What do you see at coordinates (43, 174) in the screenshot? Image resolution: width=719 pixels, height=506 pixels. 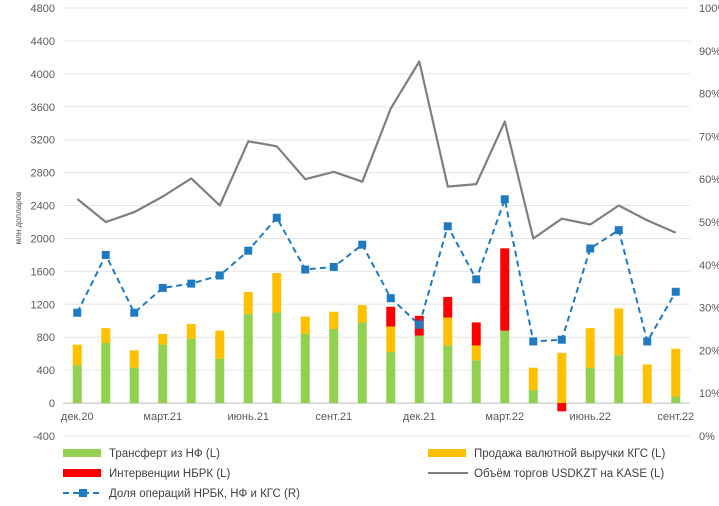 I see `y-left-tick-label: 2800` at bounding box center [43, 174].